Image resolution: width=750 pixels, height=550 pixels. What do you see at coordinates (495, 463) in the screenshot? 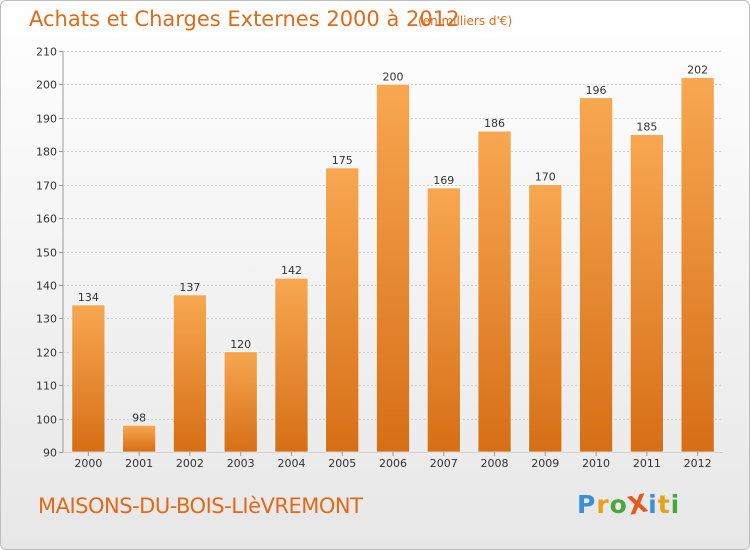
I see `x-tick-label: 2008` at bounding box center [495, 463].